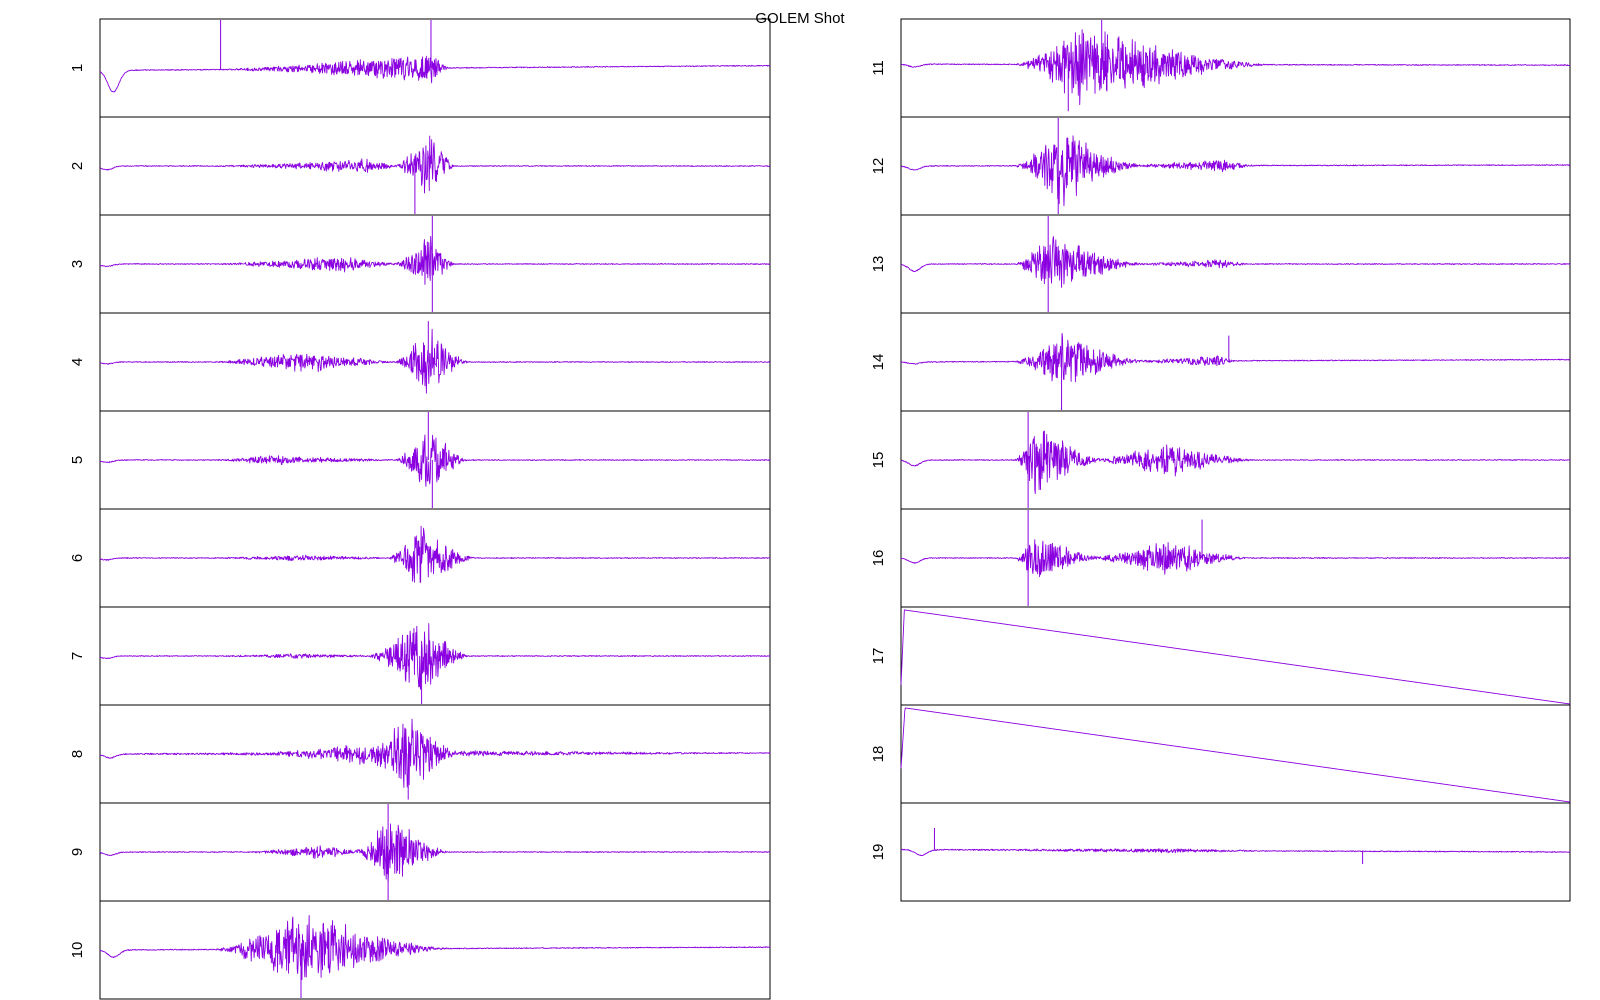 The height and width of the screenshot is (1000, 1600). What do you see at coordinates (77, 754) in the screenshot?
I see `panel-label: 8` at bounding box center [77, 754].